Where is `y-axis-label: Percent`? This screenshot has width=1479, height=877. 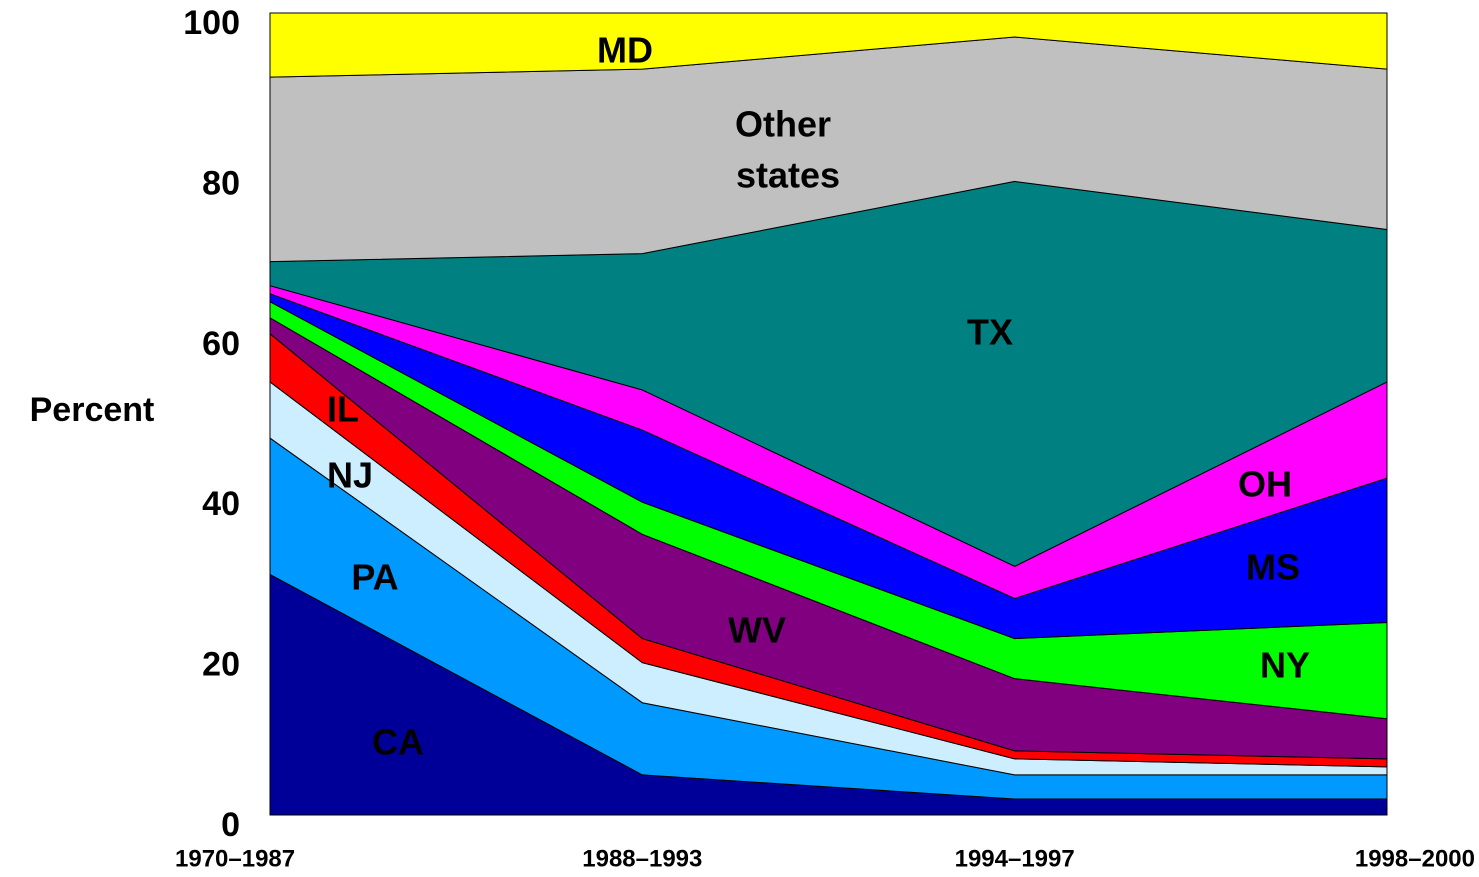
y-axis-label: Percent is located at coordinates (92, 410).